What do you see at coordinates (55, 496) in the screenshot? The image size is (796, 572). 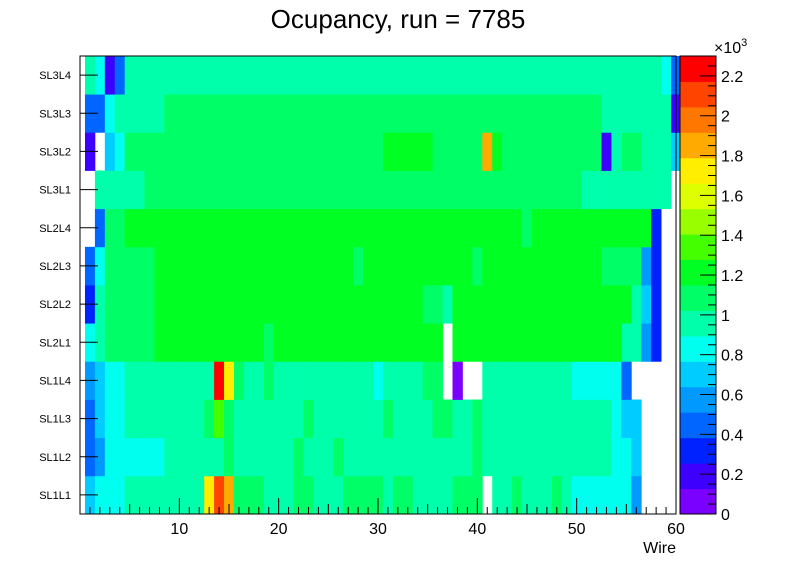 I see `y-tick-label: SL1L1` at bounding box center [55, 496].